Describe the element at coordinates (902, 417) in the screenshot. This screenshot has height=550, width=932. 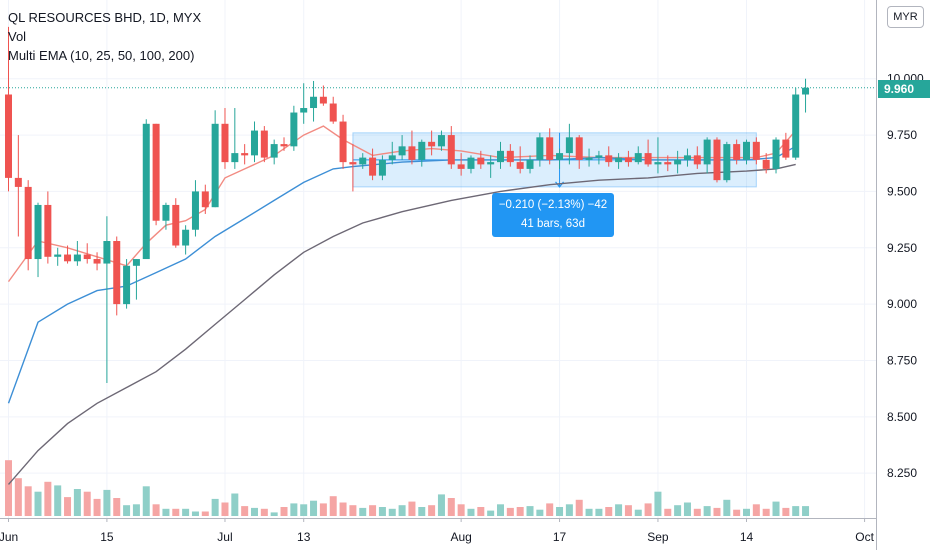
I see `y-tick-label: 8.500` at that location.